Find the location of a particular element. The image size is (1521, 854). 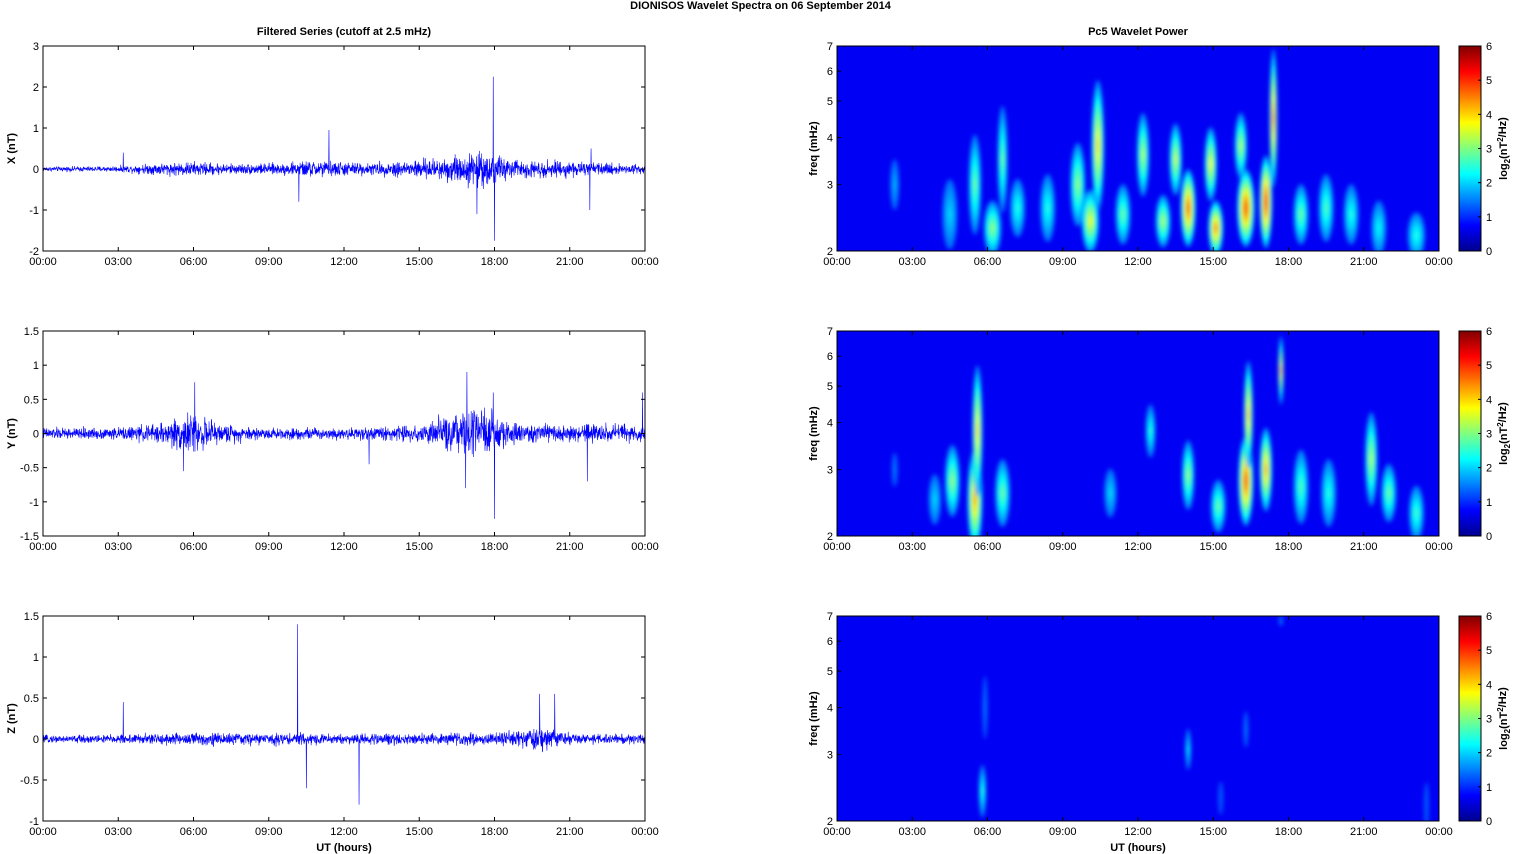

y-wavelet-xtick-label: 00:00 is located at coordinates (837, 547).